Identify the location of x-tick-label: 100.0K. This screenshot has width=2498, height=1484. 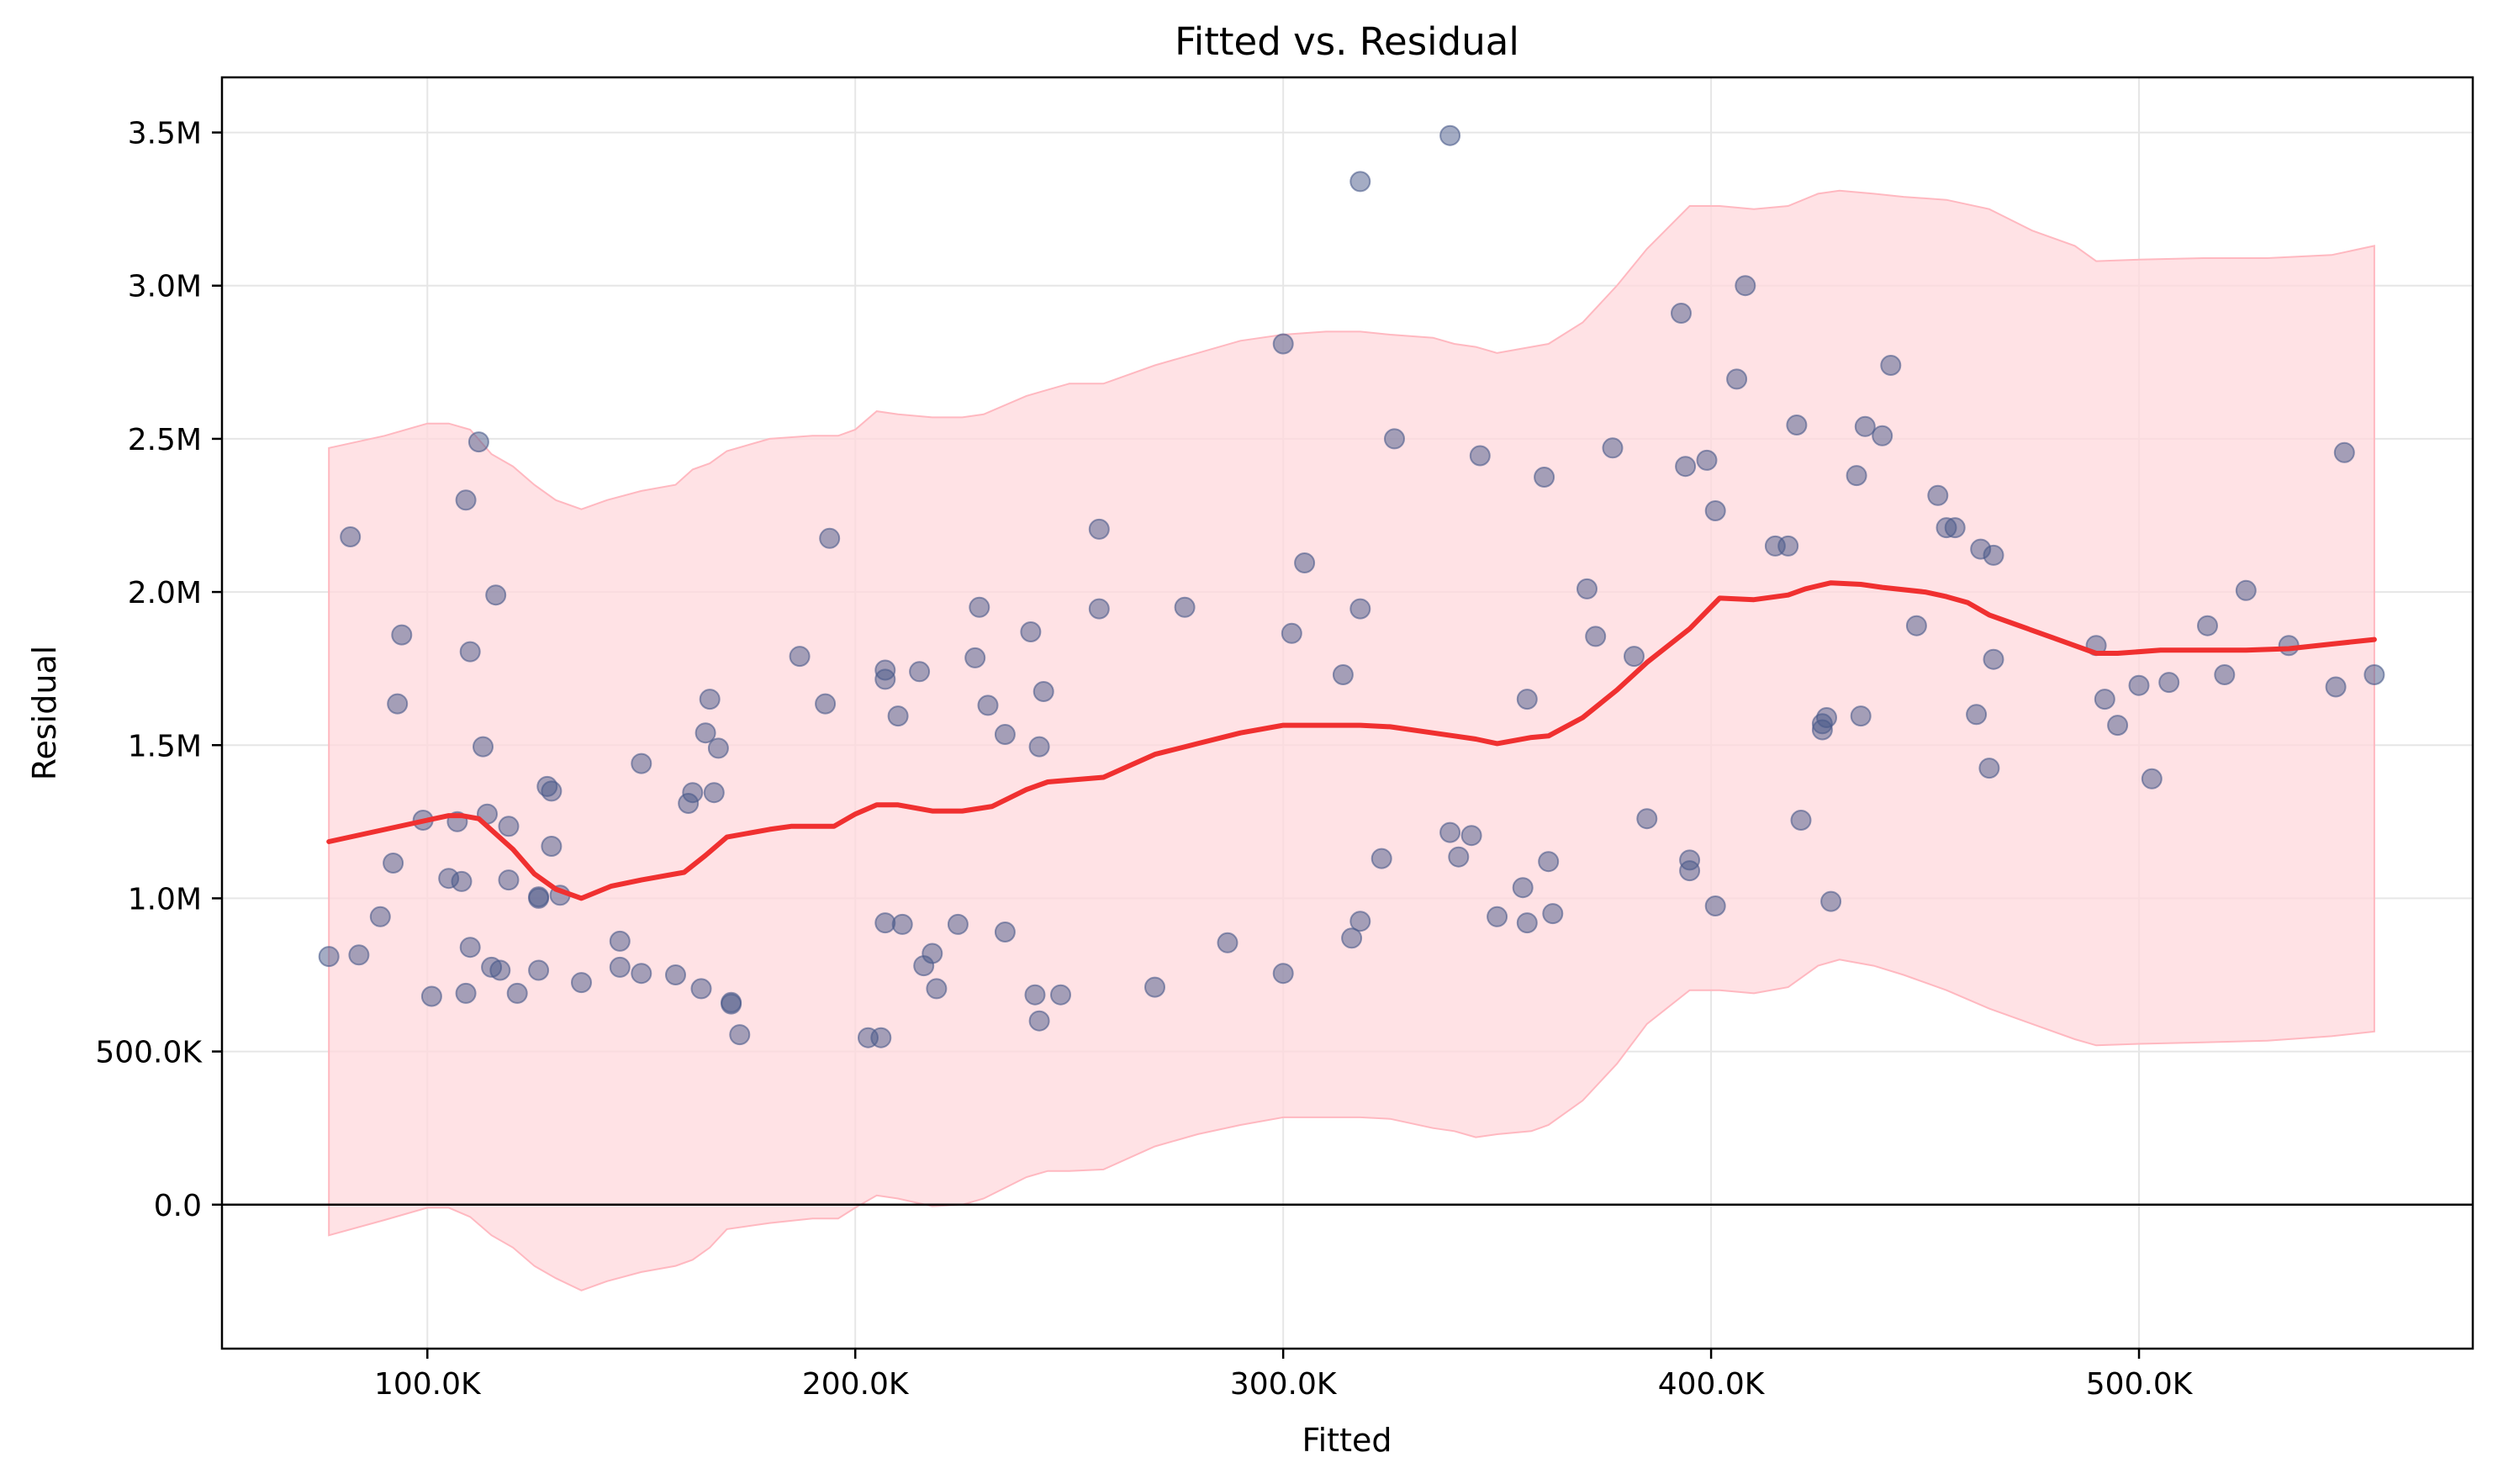
(428, 1384).